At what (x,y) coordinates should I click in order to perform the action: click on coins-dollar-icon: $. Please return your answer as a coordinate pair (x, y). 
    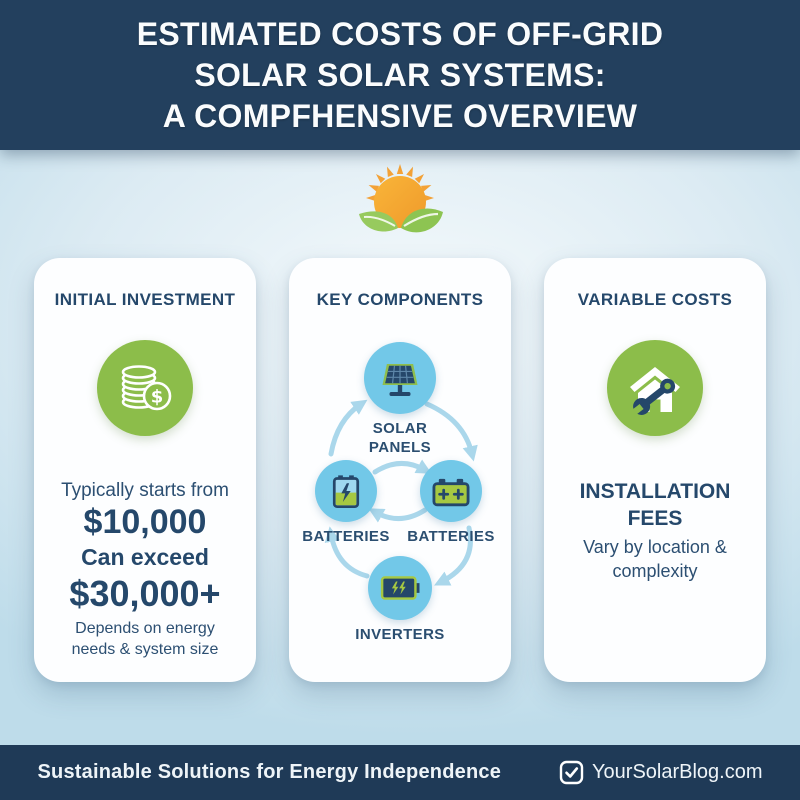
    Looking at the image, I should click on (145, 388).